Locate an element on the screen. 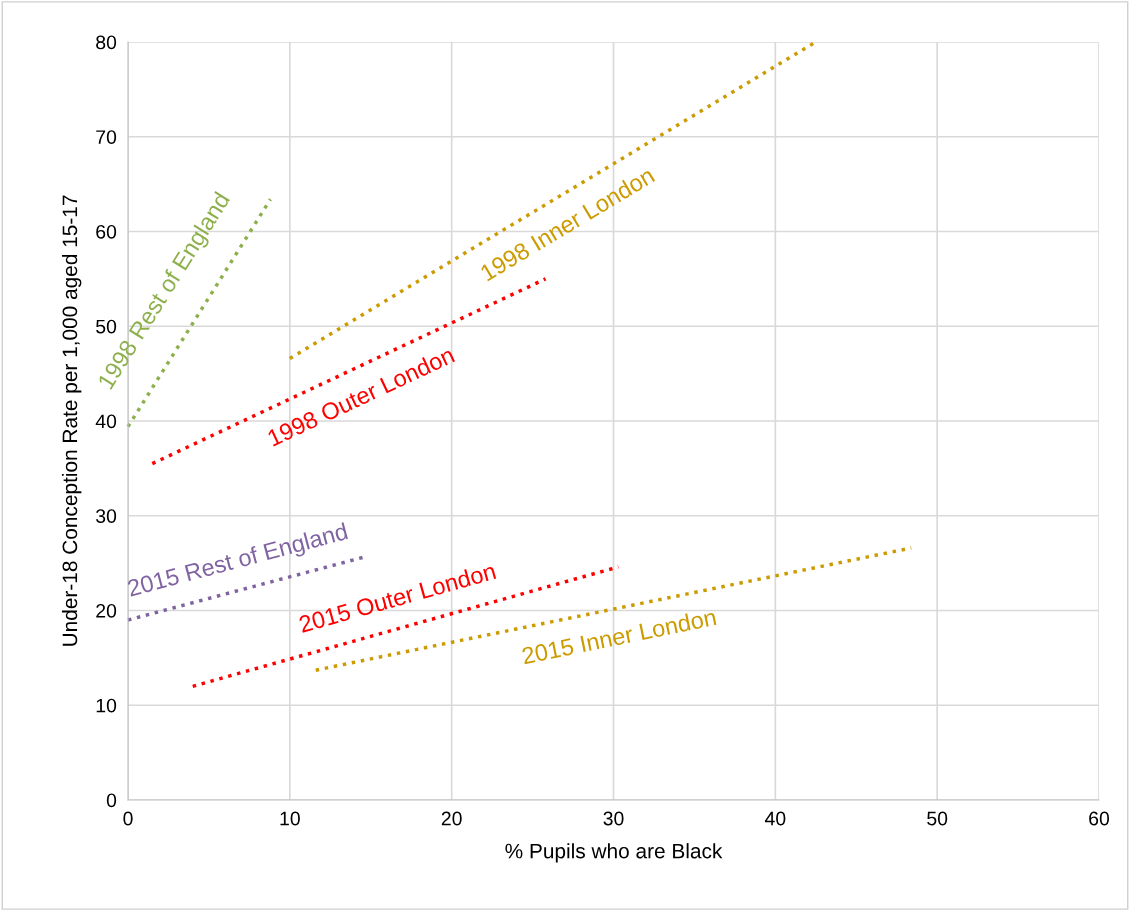 The height and width of the screenshot is (911, 1130). x-tick-label: 0 is located at coordinates (128, 818).